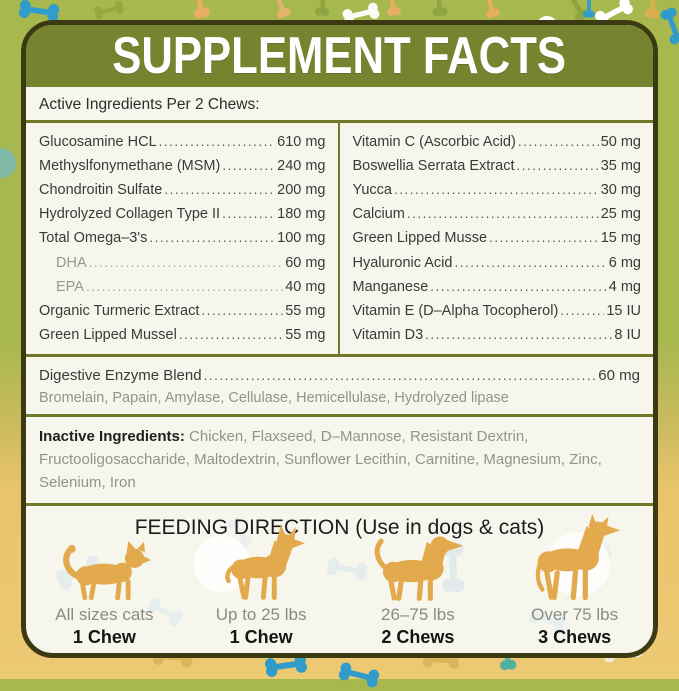 This screenshot has width=679, height=691. Describe the element at coordinates (372, 190) in the screenshot. I see `ingredient-name: Yucca` at that location.